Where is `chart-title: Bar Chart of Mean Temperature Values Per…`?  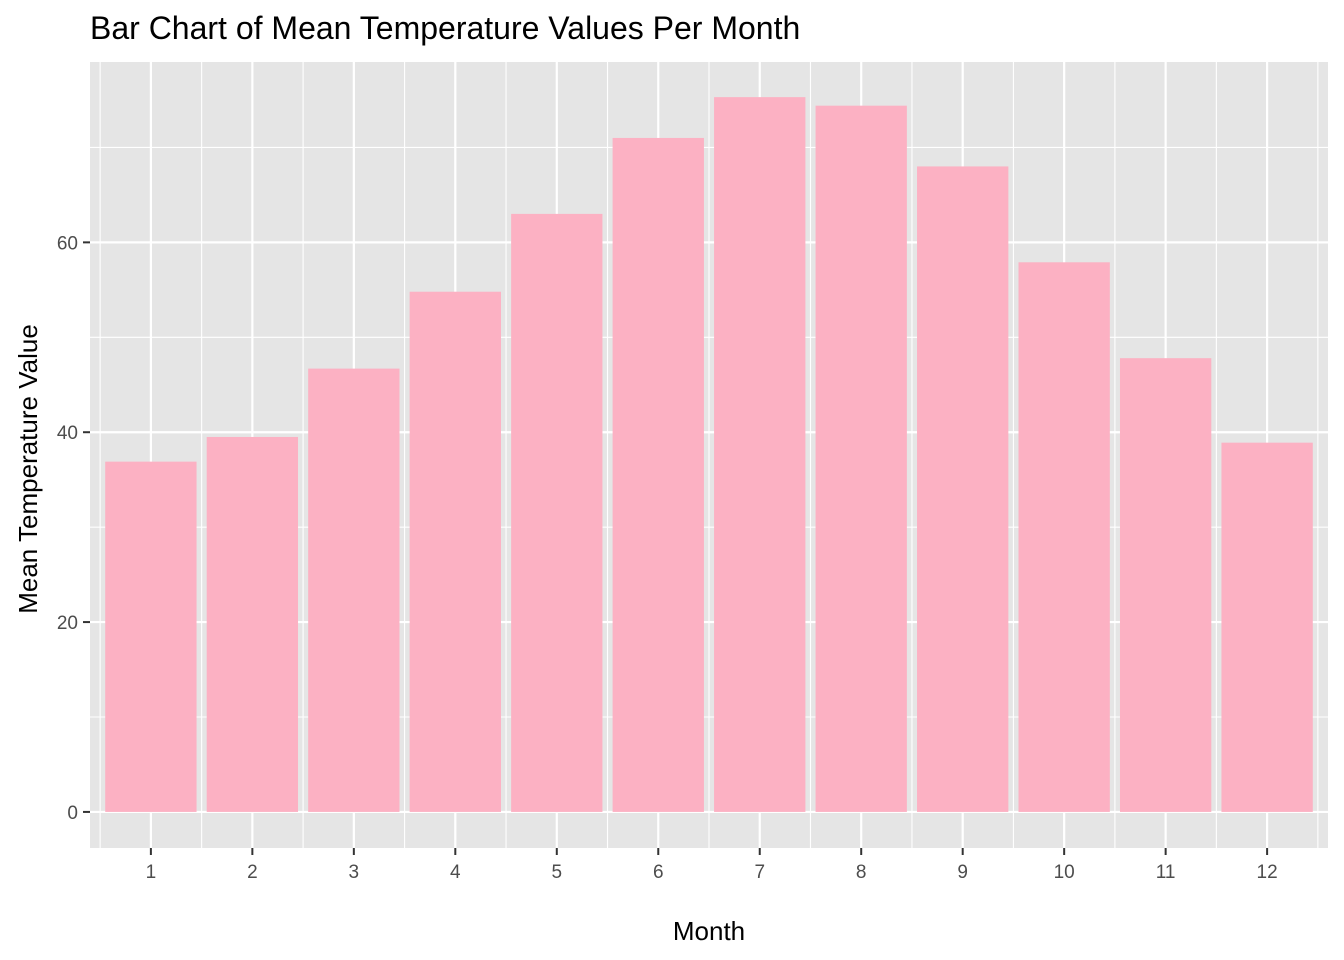
chart-title: Bar Chart of Mean Temperature Values Per… is located at coordinates (445, 28).